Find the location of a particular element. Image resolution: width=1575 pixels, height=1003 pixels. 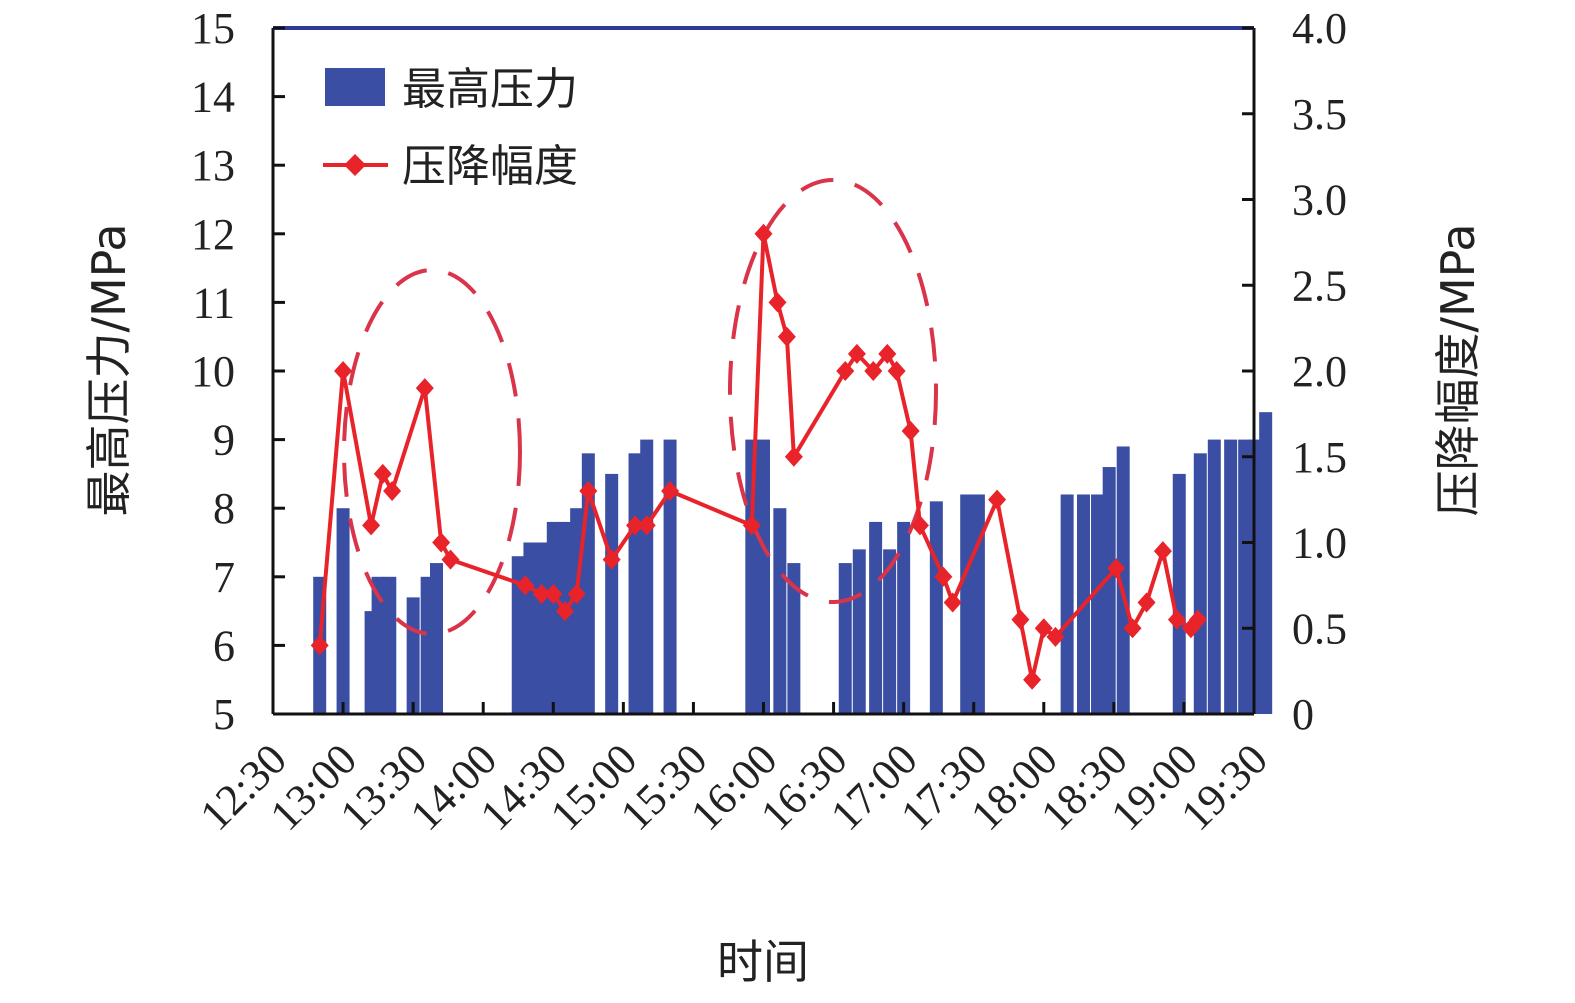

y-left-tick-label: 11 is located at coordinates (214, 302).